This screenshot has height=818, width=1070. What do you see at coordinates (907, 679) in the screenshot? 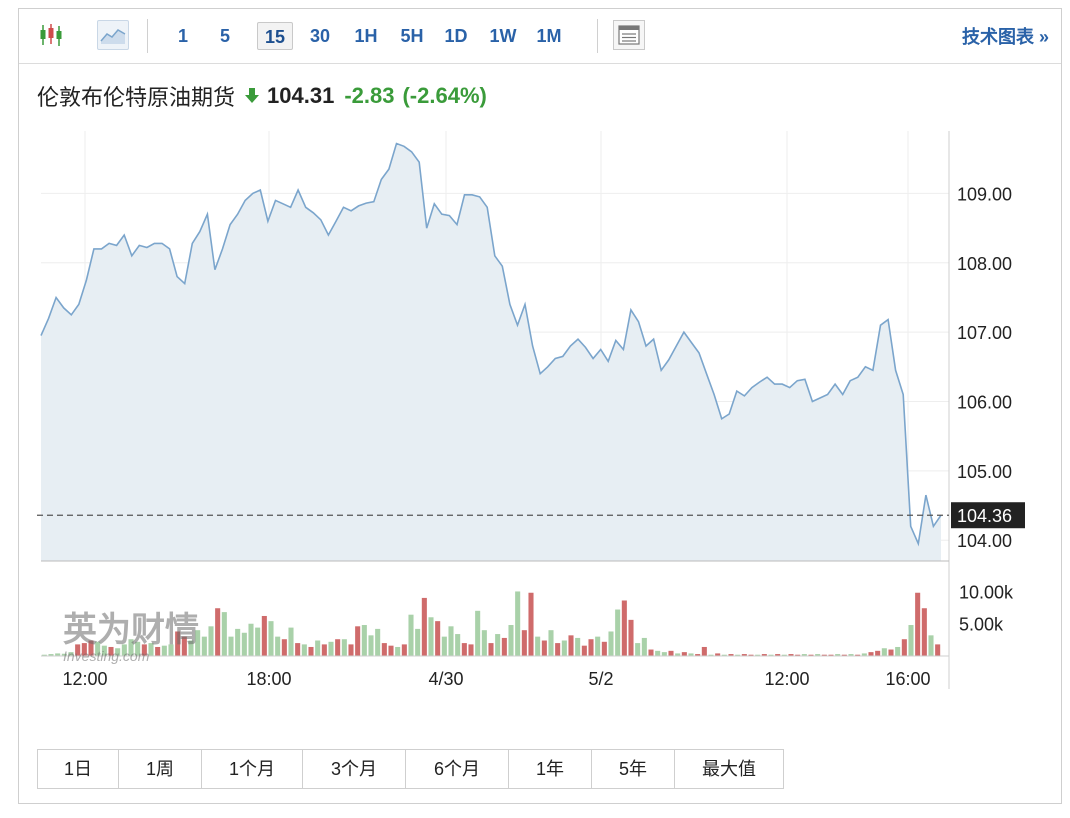
I see `x-tick-label: 16:00` at bounding box center [907, 679].